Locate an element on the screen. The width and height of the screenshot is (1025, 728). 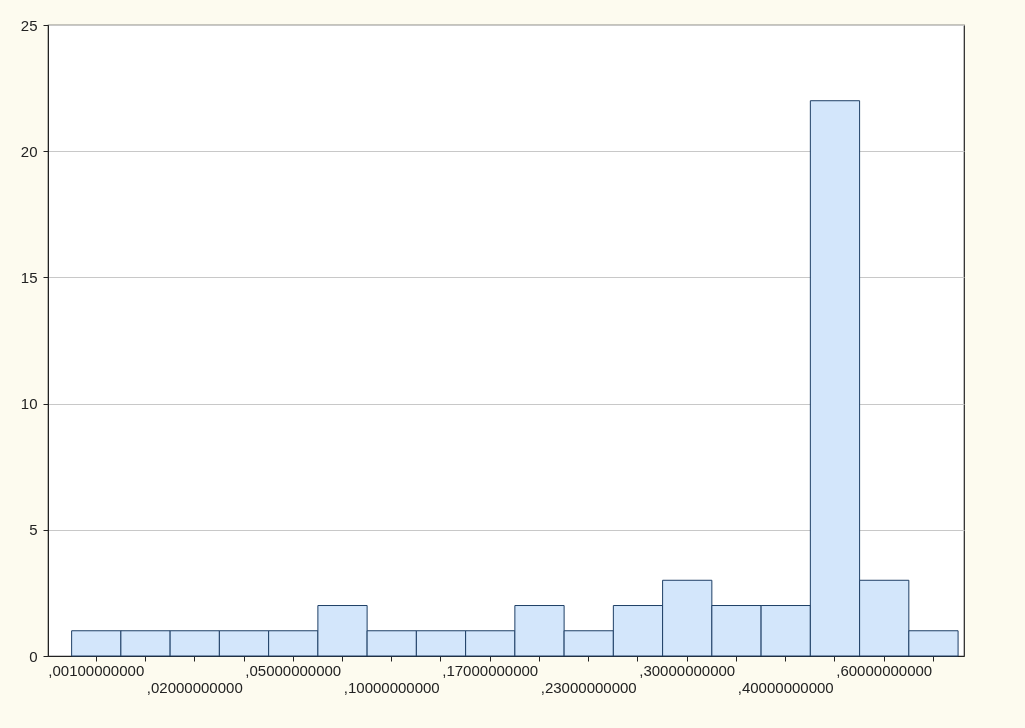
y-tick-label: 0 is located at coordinates (33, 656).